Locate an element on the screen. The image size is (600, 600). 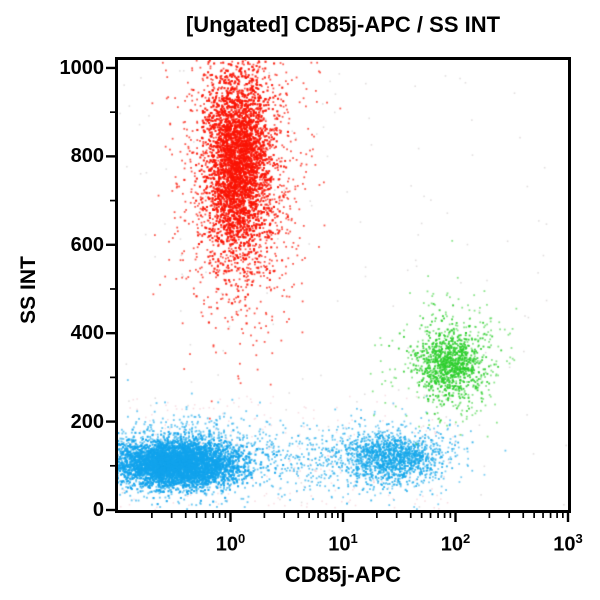
y-tick-label-1000: 1000 is located at coordinates (82, 67).